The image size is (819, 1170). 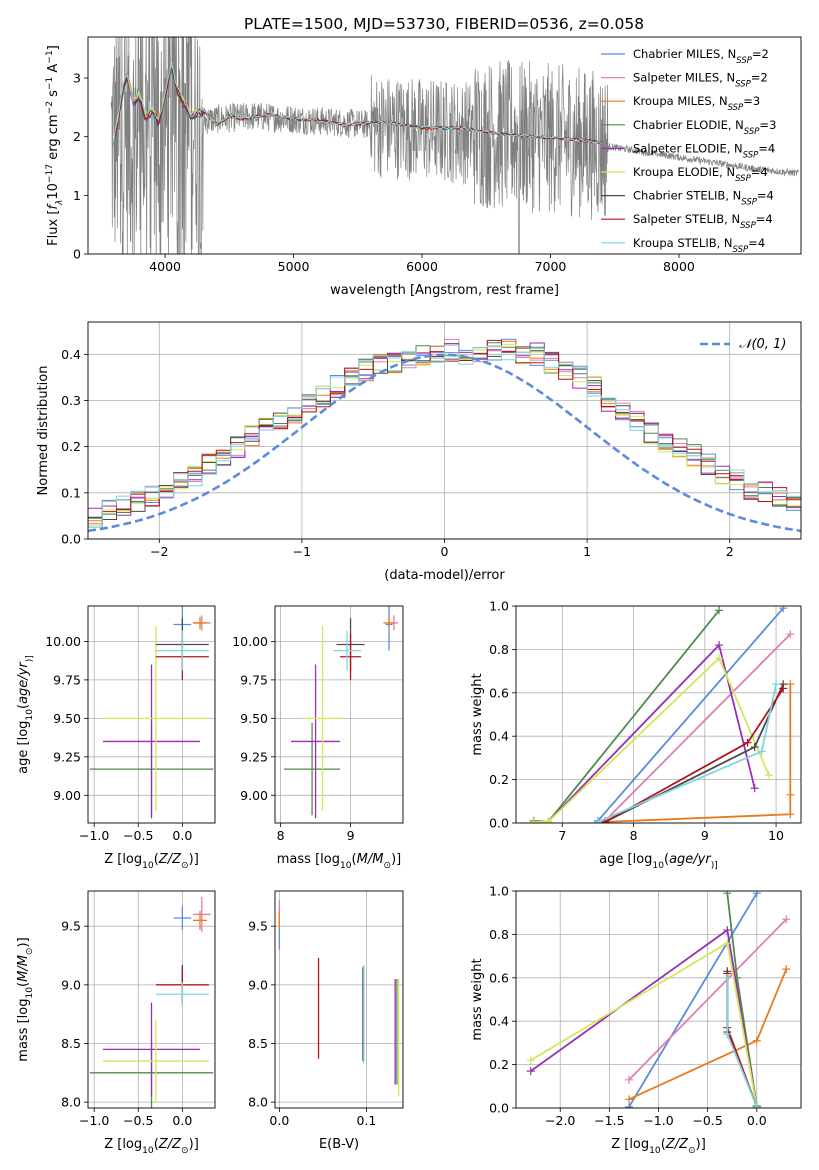 What do you see at coordinates (499, 1108) in the screenshot?
I see `y-tick-label: 0.0` at bounding box center [499, 1108].